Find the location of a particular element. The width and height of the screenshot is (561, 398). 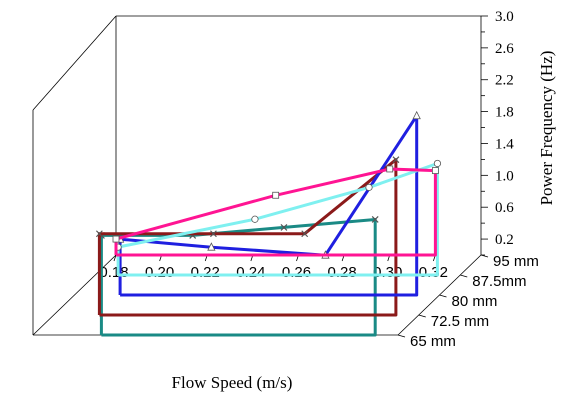

z-tick-label: 0.2 is located at coordinates (504, 240).